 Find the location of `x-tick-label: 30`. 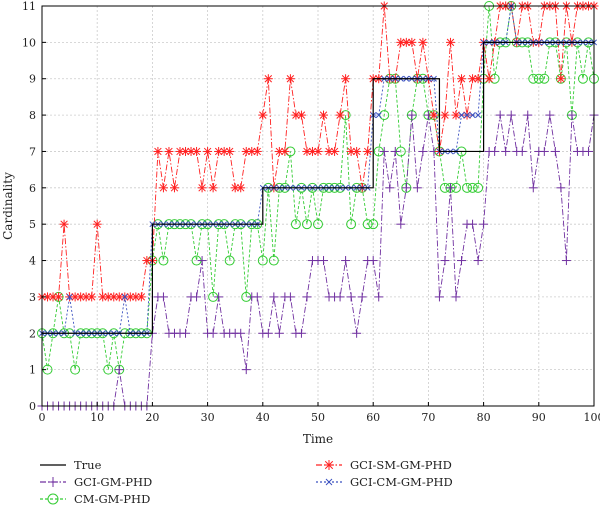

x-tick-label: 30 is located at coordinates (208, 417).